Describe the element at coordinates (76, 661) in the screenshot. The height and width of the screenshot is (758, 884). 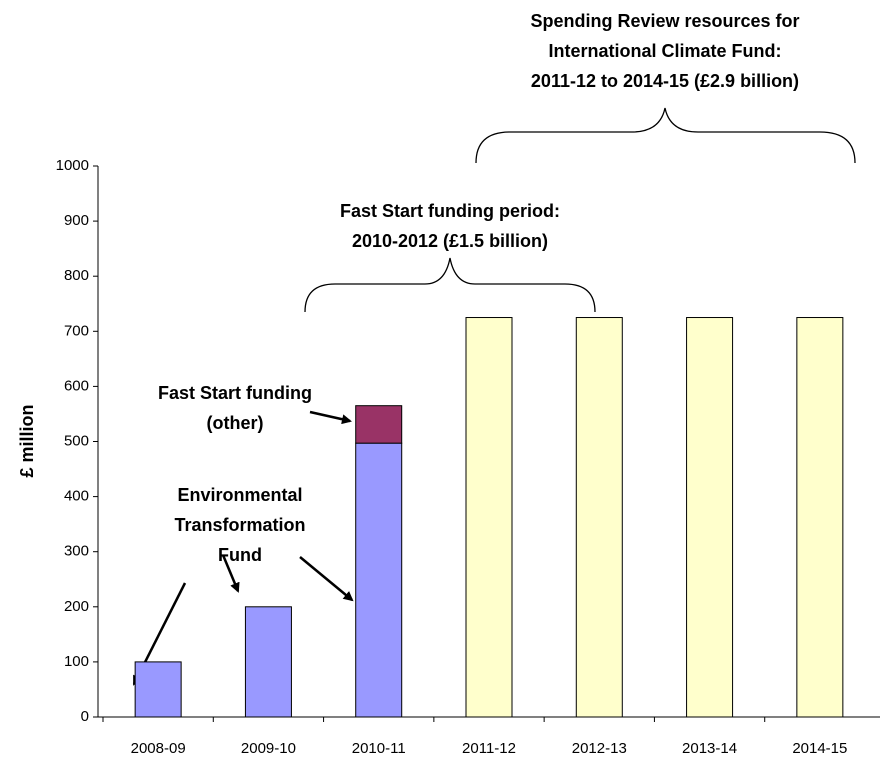
I see `y-tick-label: 100` at that location.